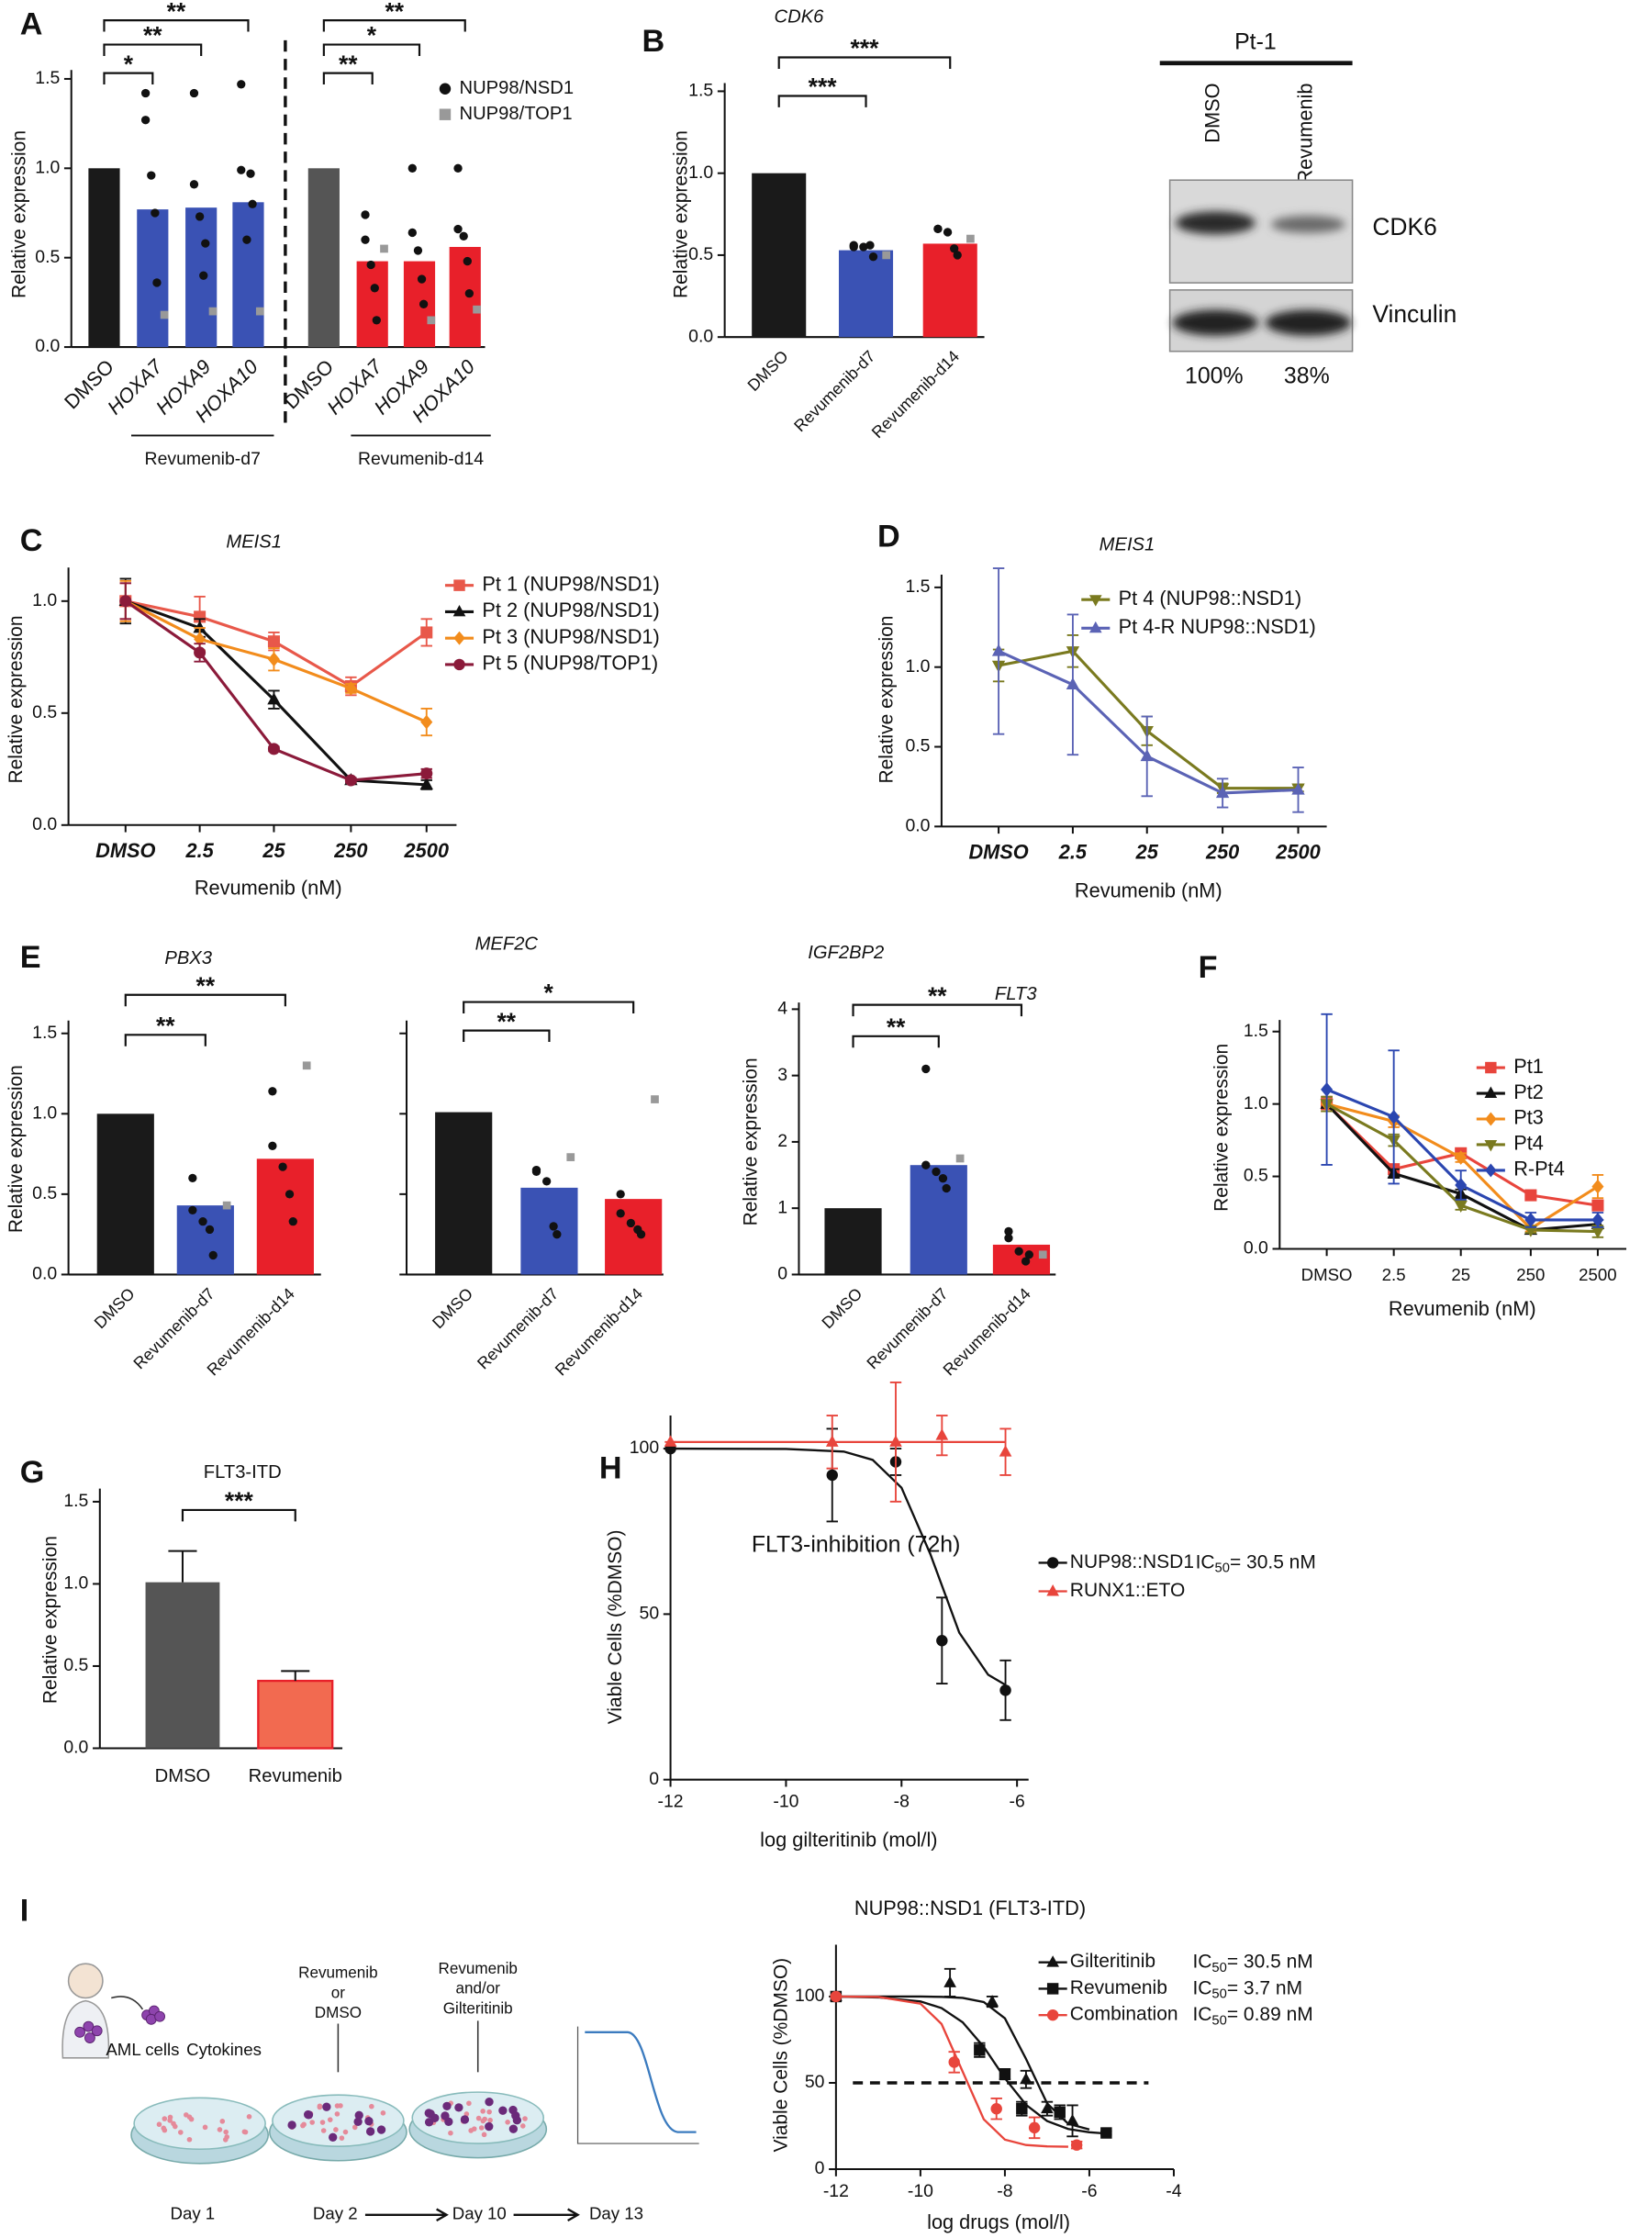 The width and height of the screenshot is (1652, 2238). Describe the element at coordinates (127, 2003) in the screenshot. I see `arrow` at that location.